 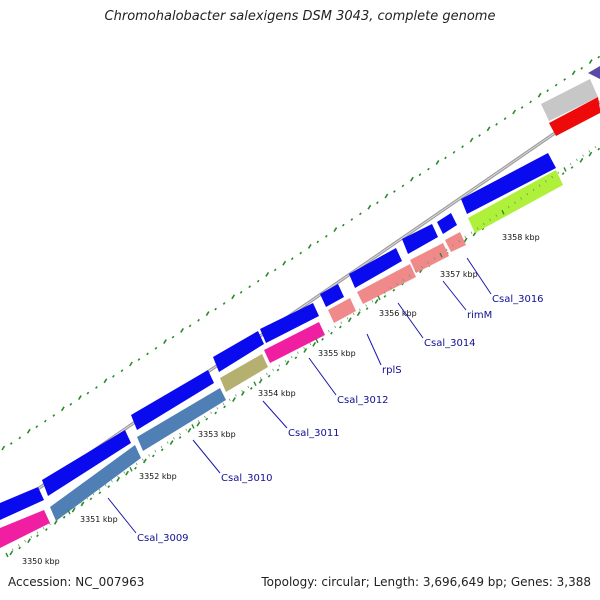 What do you see at coordinates (163, 538) in the screenshot?
I see `gene-label-csal-3009: Csal_3009` at bounding box center [163, 538].